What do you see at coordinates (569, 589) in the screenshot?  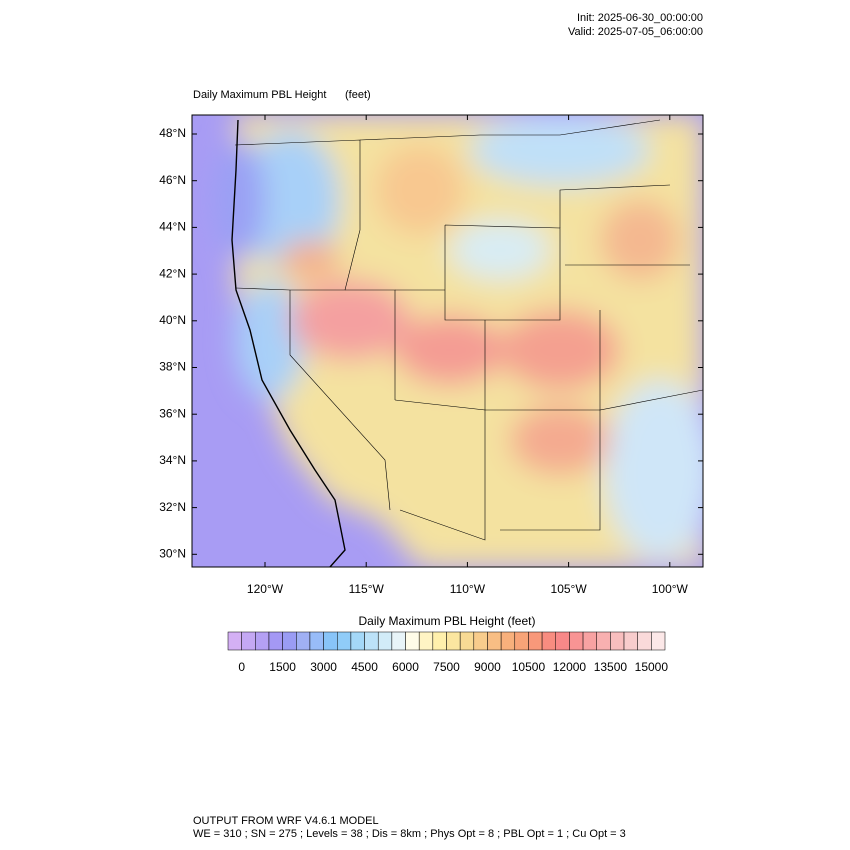 I see `lon-label: 105°W` at bounding box center [569, 589].